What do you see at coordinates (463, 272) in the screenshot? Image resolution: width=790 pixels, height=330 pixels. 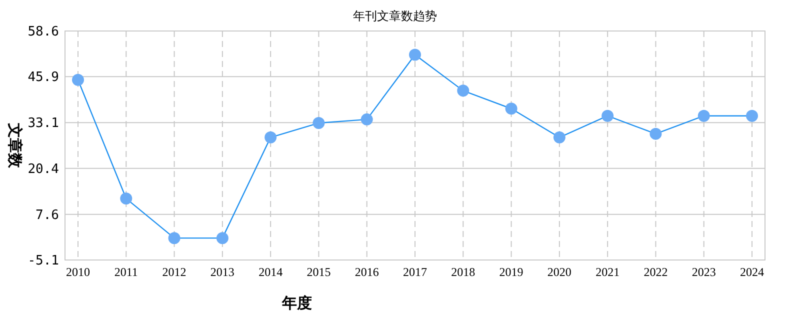 I see `x-tick-label: 2018` at bounding box center [463, 272].